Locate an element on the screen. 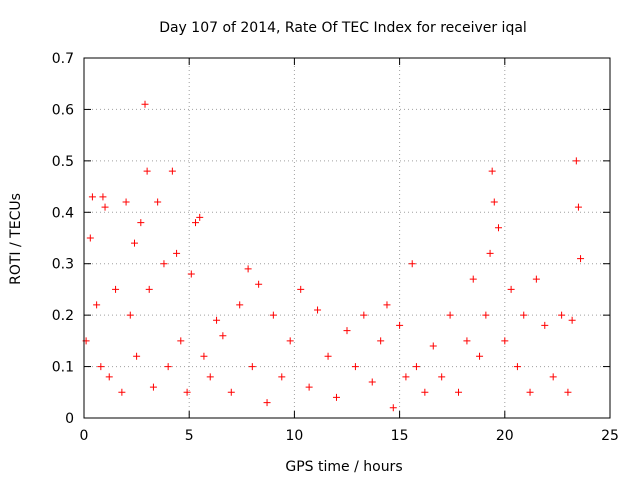  x-tick-label: 10 is located at coordinates (294, 436).